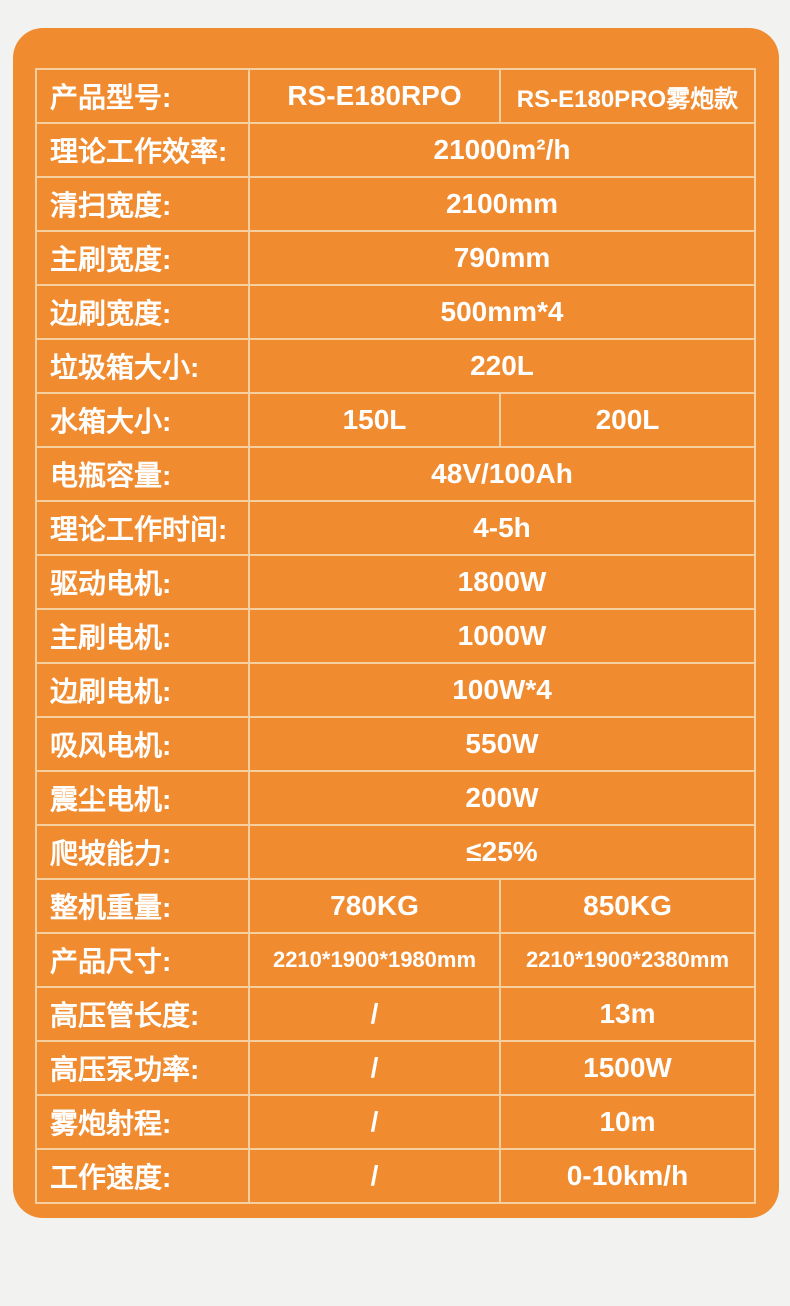 The height and width of the screenshot is (1306, 790). I want to click on spec-value: 850KG, so click(627, 906).